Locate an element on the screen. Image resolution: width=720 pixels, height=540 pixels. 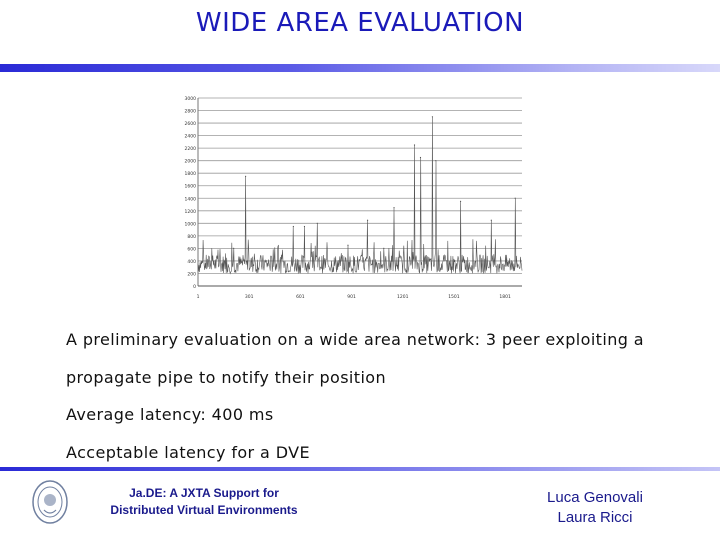
footer-divider is located at coordinates (360, 469).